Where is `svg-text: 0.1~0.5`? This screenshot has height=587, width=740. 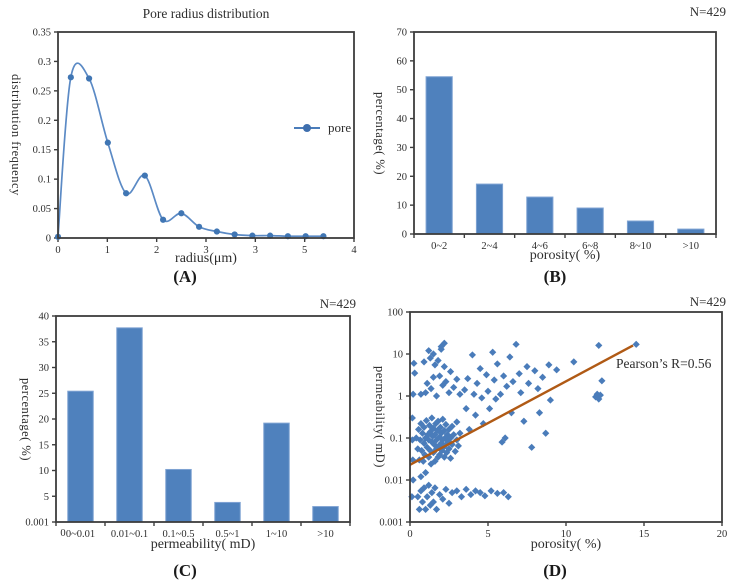
svg-text: 0.1~0.5 is located at coordinates (179, 534).